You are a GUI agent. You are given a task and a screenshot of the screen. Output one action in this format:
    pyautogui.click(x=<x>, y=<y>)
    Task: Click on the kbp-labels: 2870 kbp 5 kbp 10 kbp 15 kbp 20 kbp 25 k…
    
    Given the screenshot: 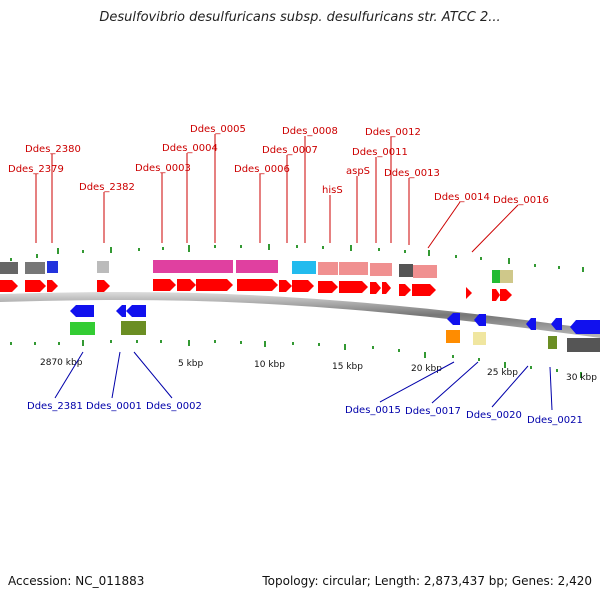 What is the action you would take?
    pyautogui.click(x=318, y=370)
    